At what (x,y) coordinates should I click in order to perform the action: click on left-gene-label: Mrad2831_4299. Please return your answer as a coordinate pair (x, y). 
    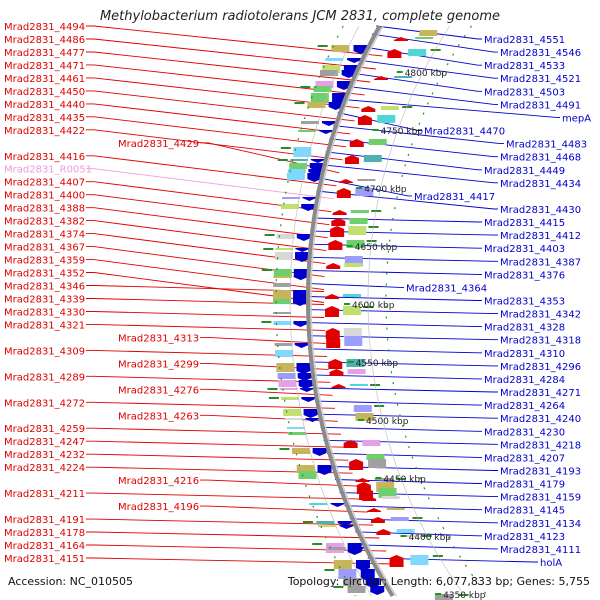
    Looking at the image, I should click on (158, 364).